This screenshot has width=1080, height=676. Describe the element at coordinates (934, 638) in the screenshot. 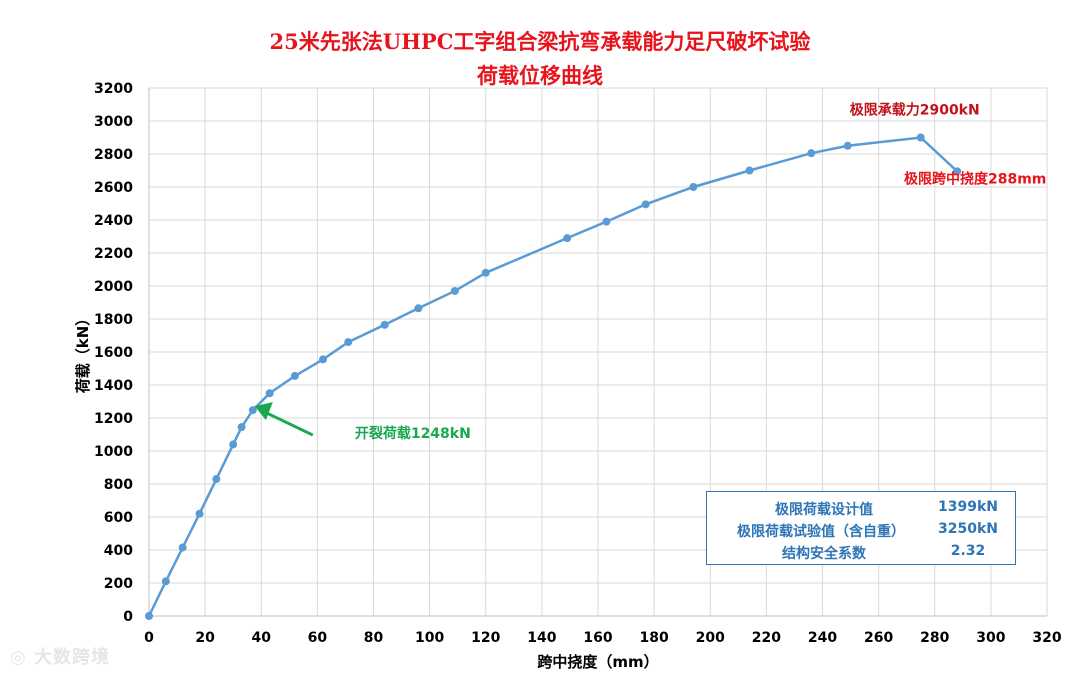

I see `x-tick-label: 280` at that location.